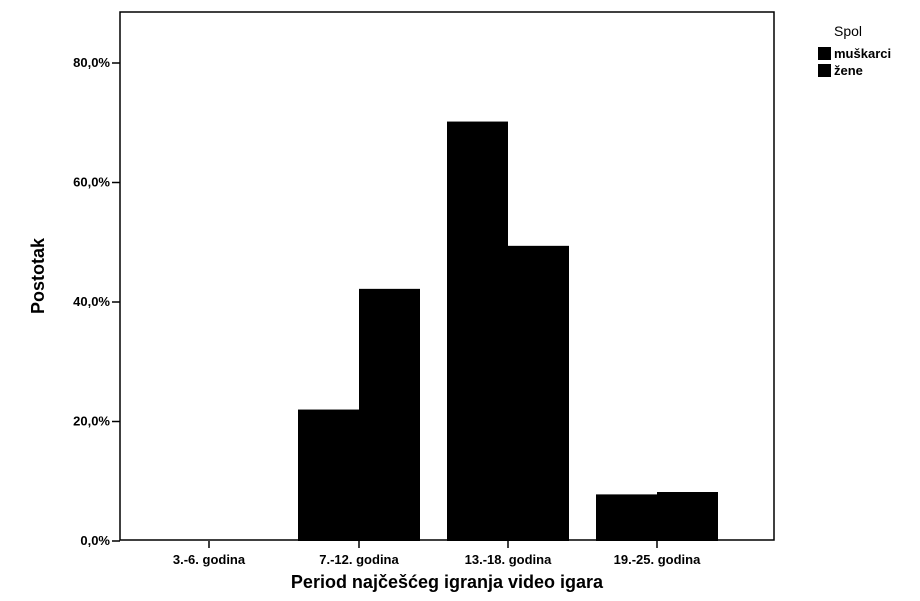 Image resolution: width=920 pixels, height=601 pixels. I want to click on x-axis-title: Period najčešćeg igranja video igara, so click(447, 582).